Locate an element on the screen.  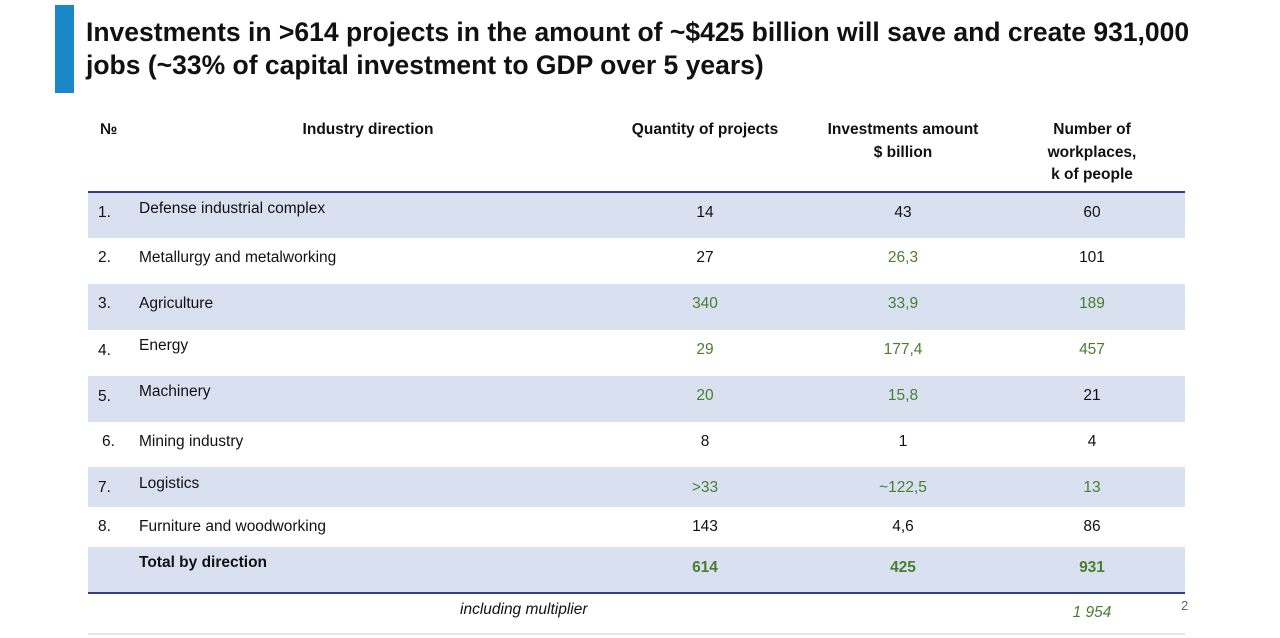
header-investments-line1: Investments amount is located at coordinates (903, 129).